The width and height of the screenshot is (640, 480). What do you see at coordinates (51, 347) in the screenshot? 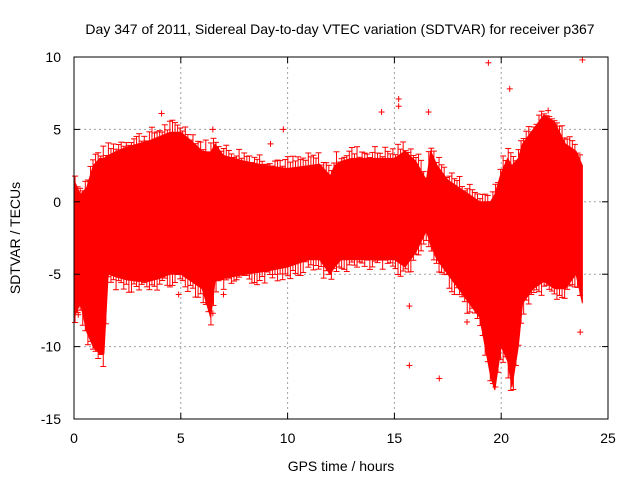
I see `y-tick-label: -10` at bounding box center [51, 347].